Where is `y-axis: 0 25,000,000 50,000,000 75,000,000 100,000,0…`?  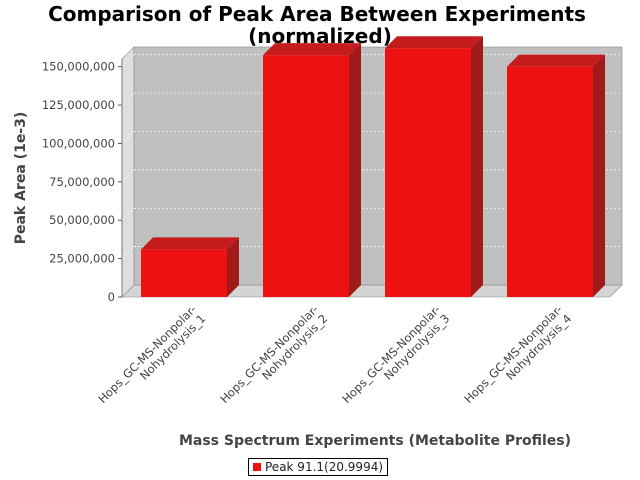
y-axis: 0 25,000,000 50,000,000 75,000,000 100,000,0… is located at coordinates (82, 181).